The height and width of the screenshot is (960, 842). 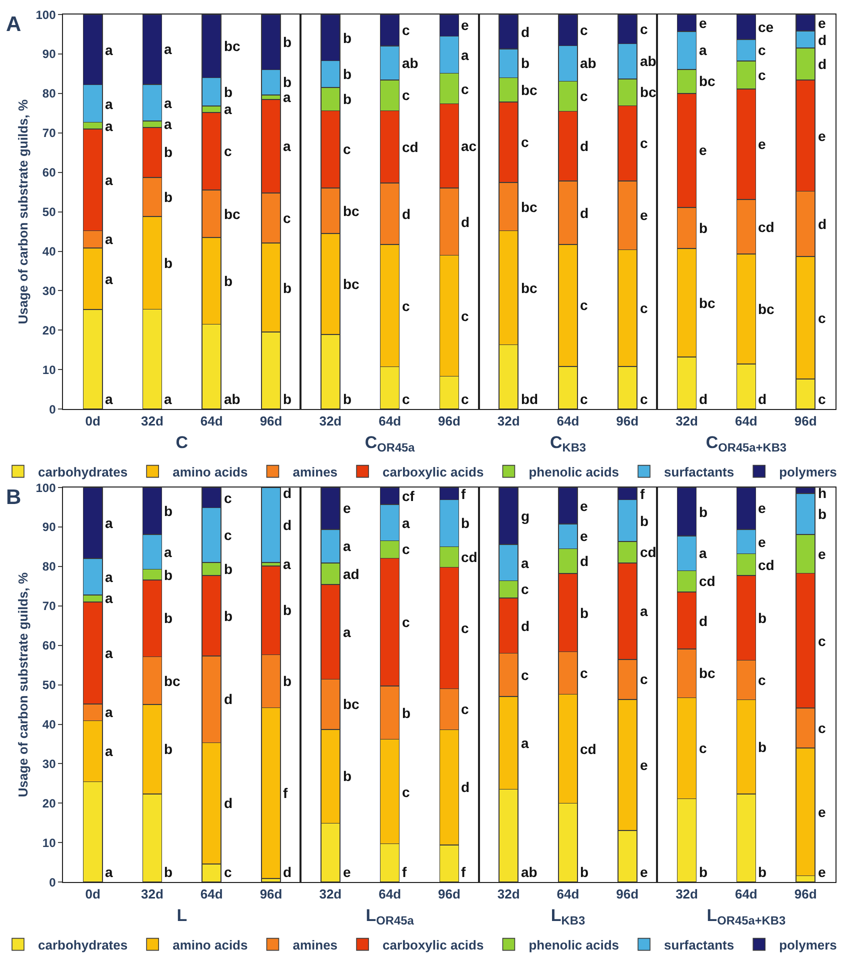 I want to click on chart-title: B, so click(x=14, y=497).